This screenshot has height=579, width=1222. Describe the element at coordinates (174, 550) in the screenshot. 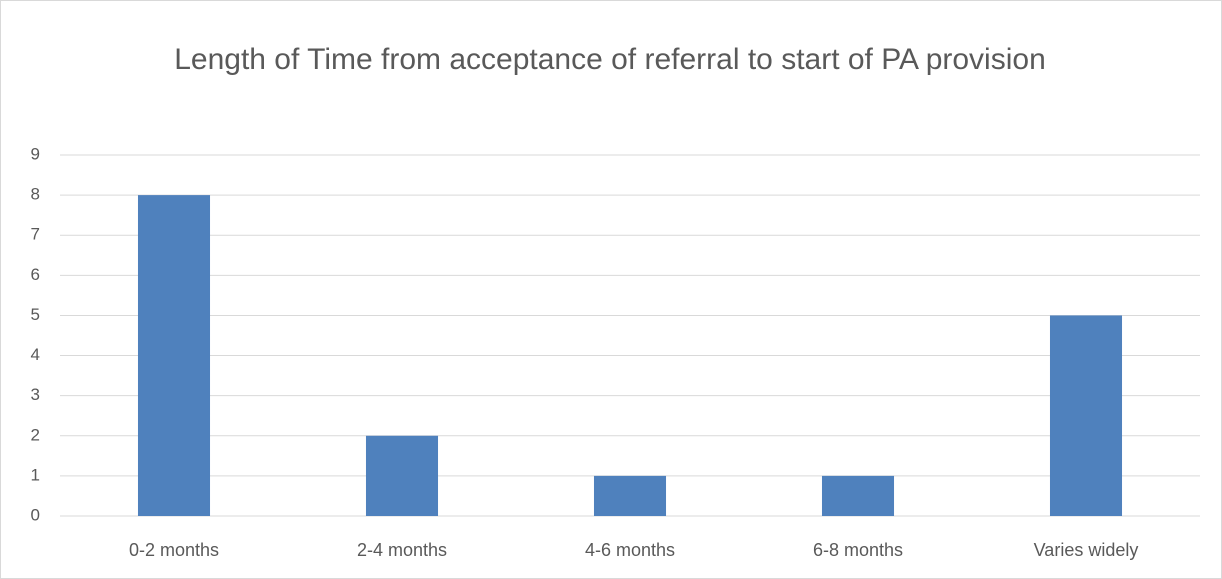

I see `x-tick-label: 0-2 months` at that location.